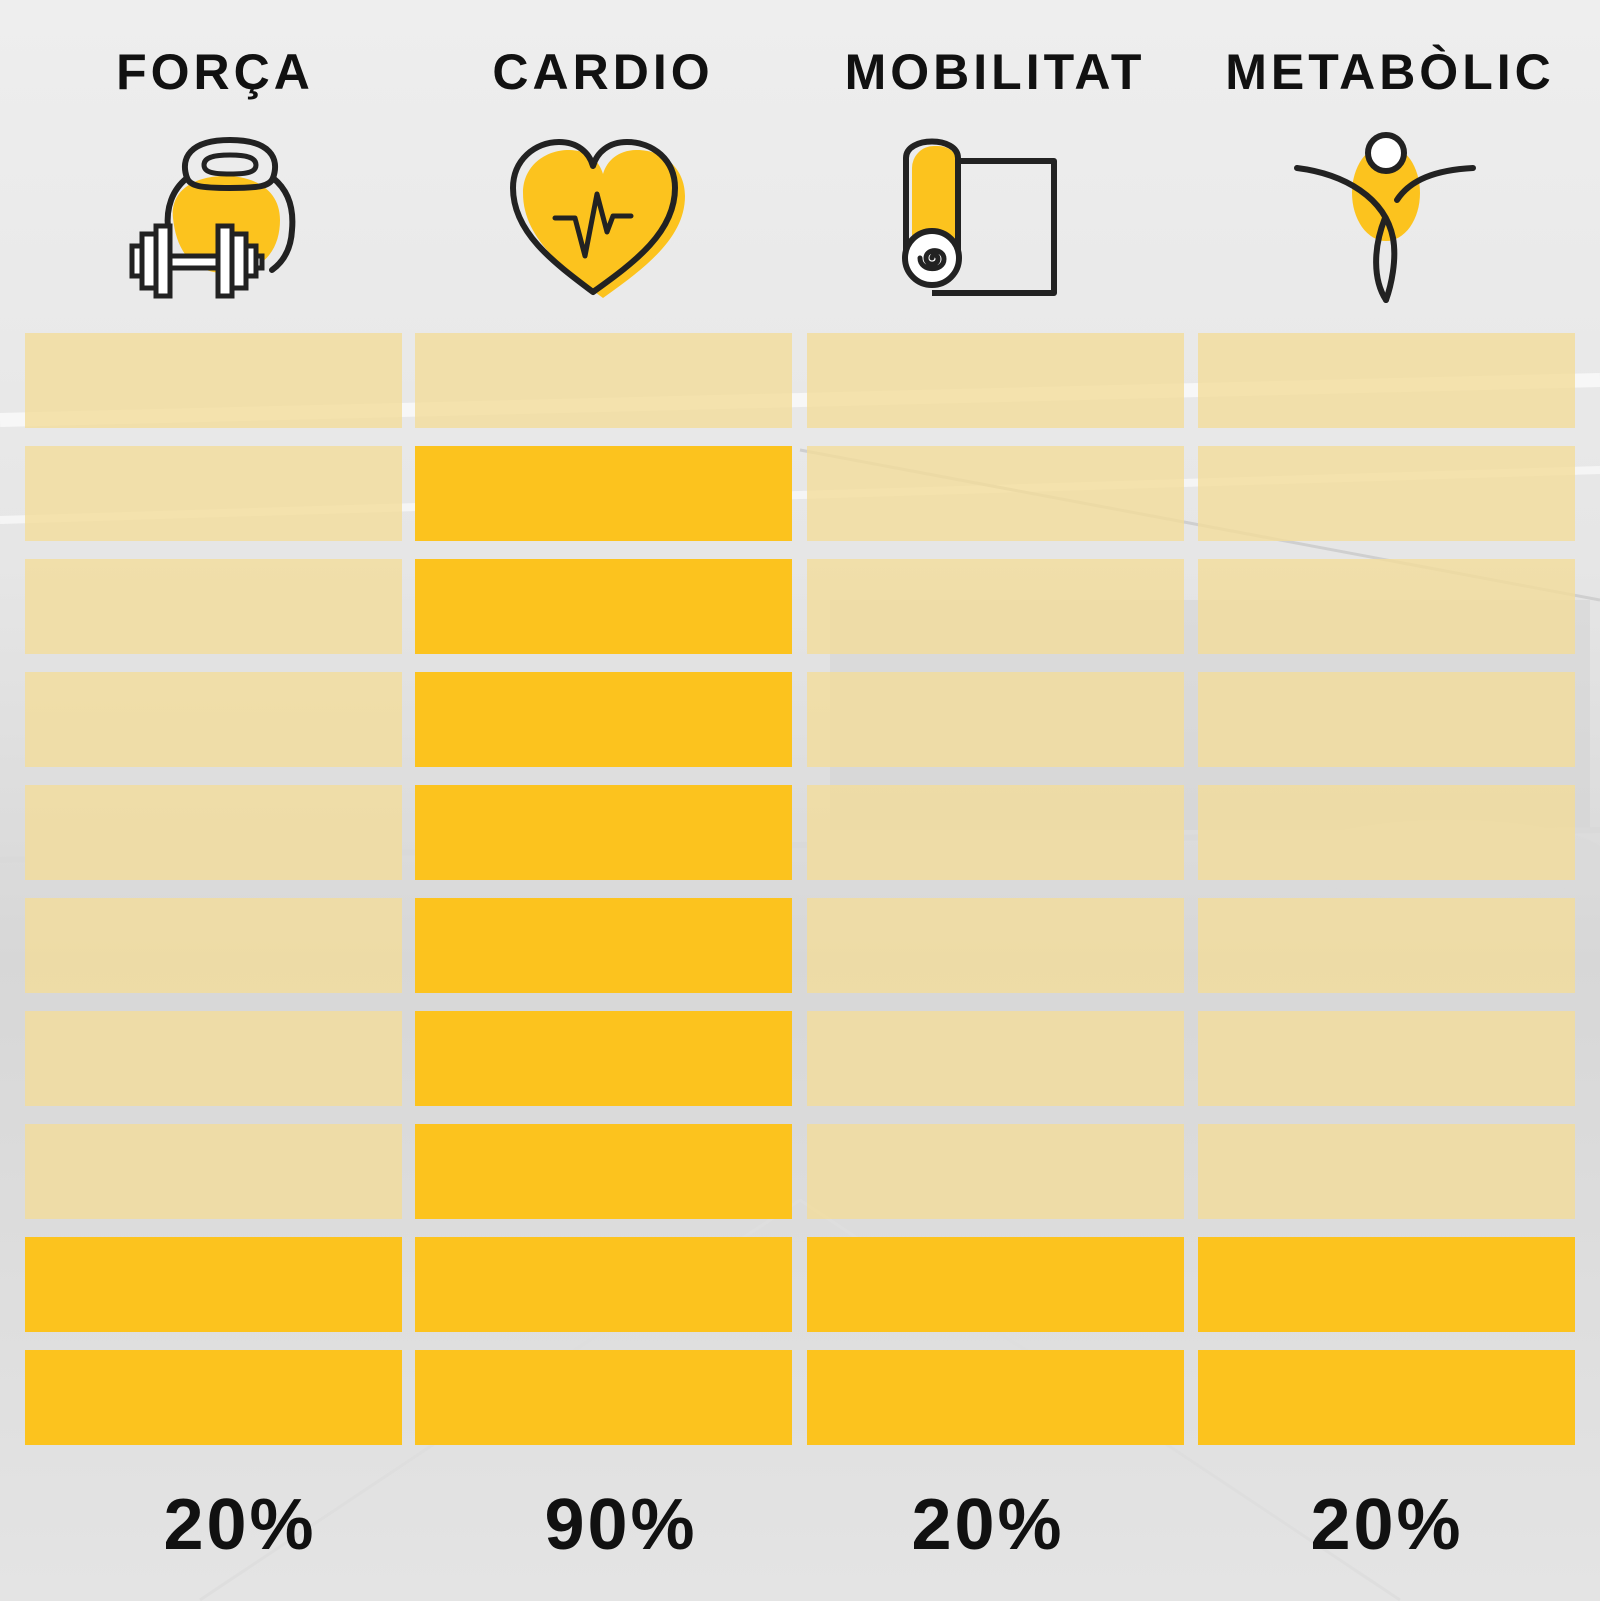  I want to click on category-label-cardio: CARDIO, so click(603, 72).